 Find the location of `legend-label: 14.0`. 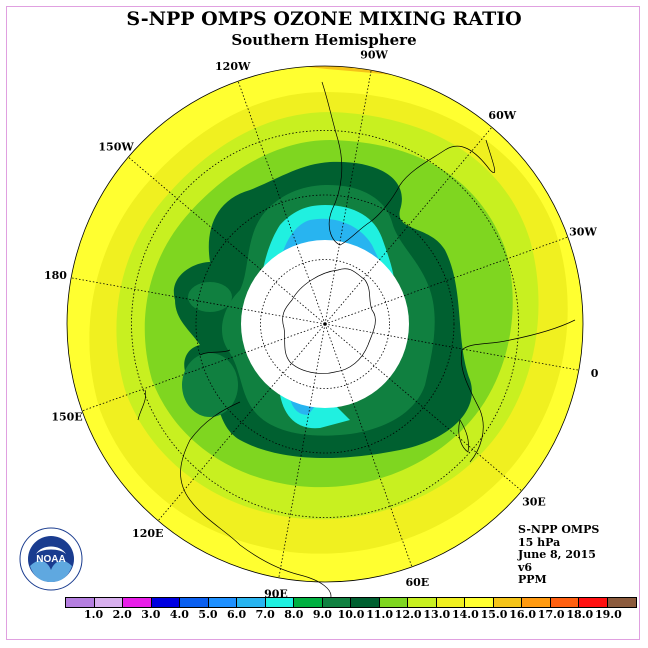

legend-label: 14.0 is located at coordinates (465, 614).